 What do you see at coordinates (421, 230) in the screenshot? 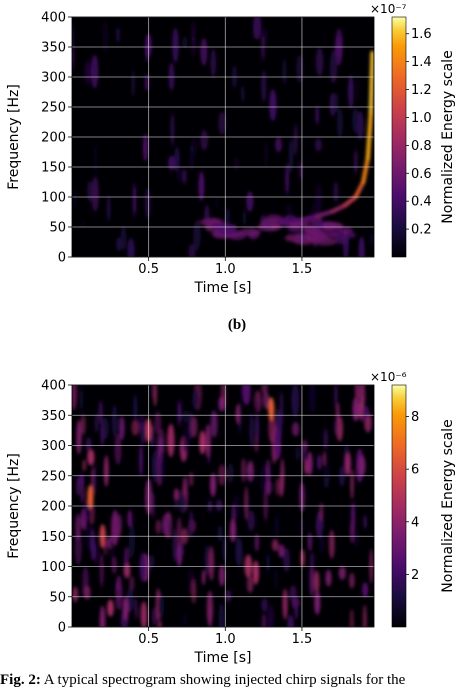
I see `colorbar-tick-label: 0.2` at bounding box center [421, 230].